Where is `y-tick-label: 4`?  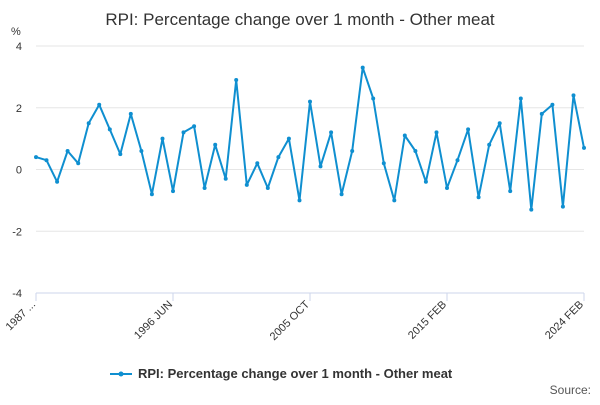
y-tick-label: 4 is located at coordinates (19, 47).